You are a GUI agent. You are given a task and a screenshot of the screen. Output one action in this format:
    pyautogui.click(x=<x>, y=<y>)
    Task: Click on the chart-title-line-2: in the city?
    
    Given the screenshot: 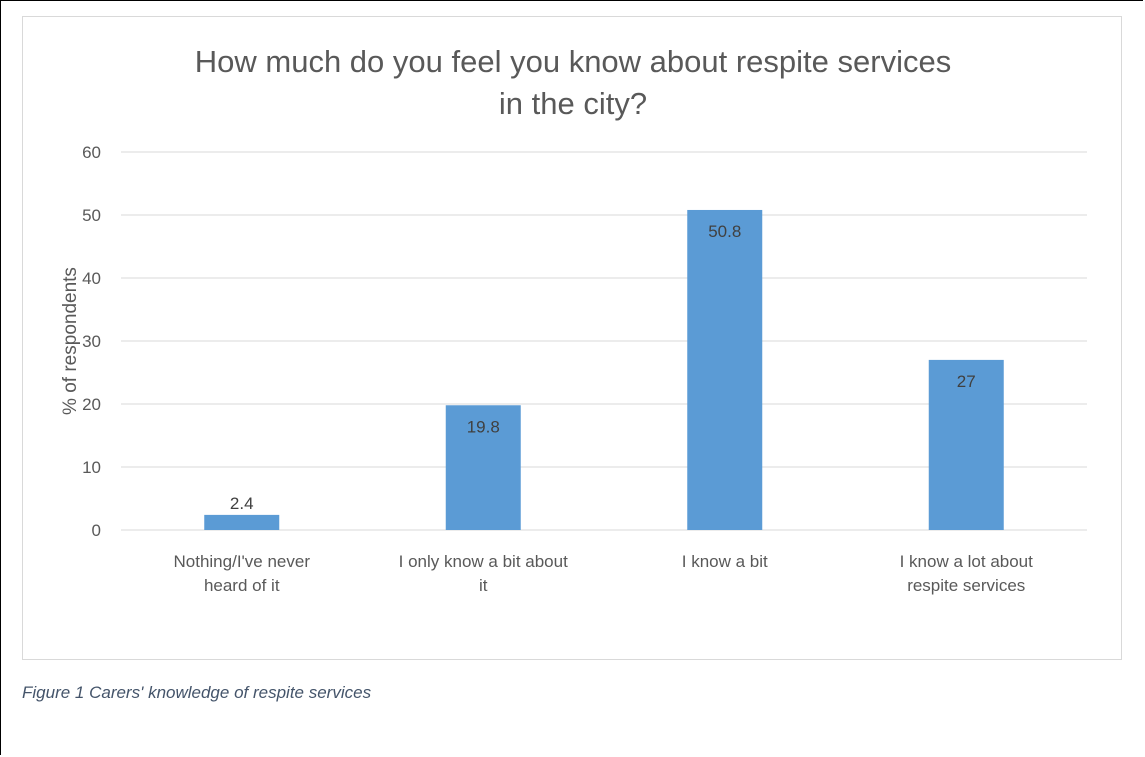 What is the action you would take?
    pyautogui.click(x=573, y=103)
    